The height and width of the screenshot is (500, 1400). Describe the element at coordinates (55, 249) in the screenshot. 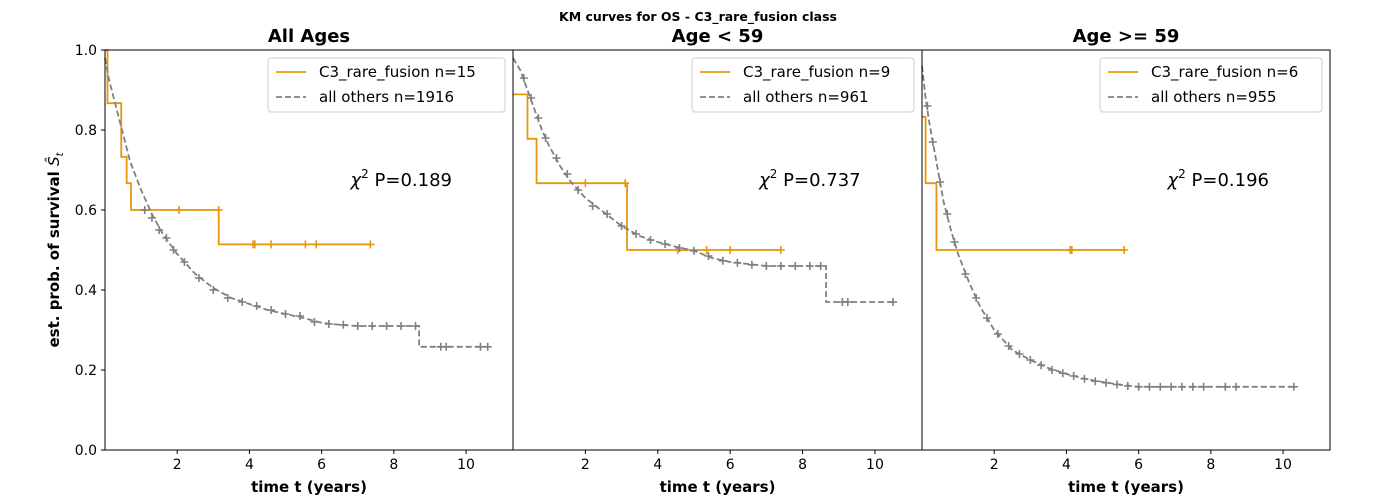

I see `y-axis-label: est. prob. of survival Ŝt` at that location.